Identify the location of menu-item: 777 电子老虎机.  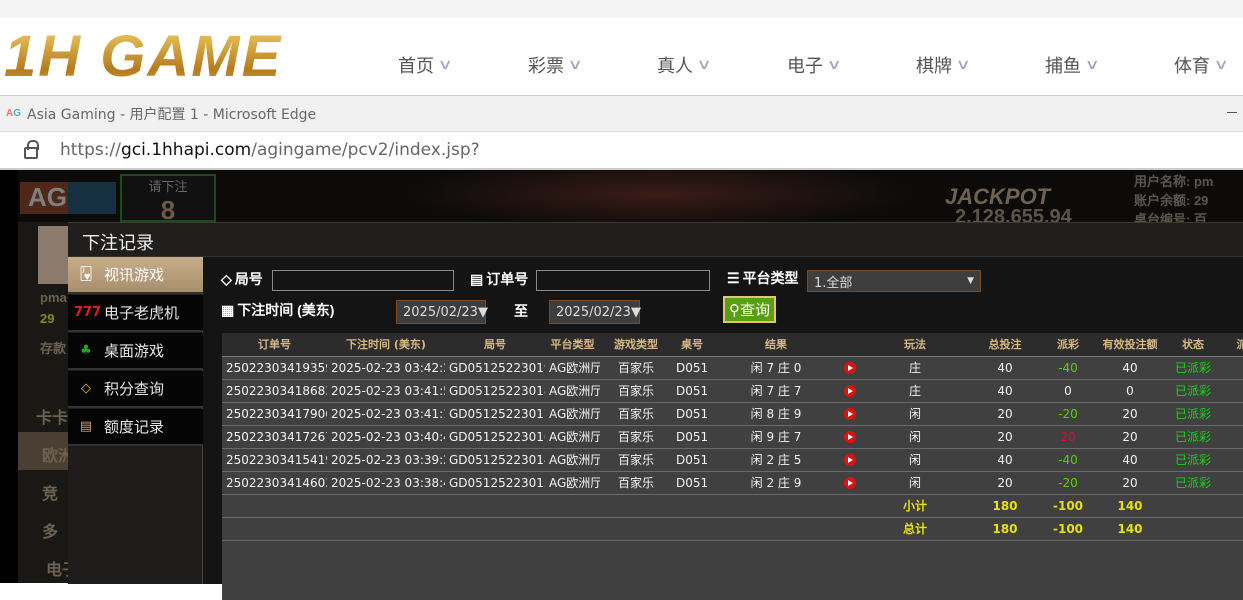
(135, 313).